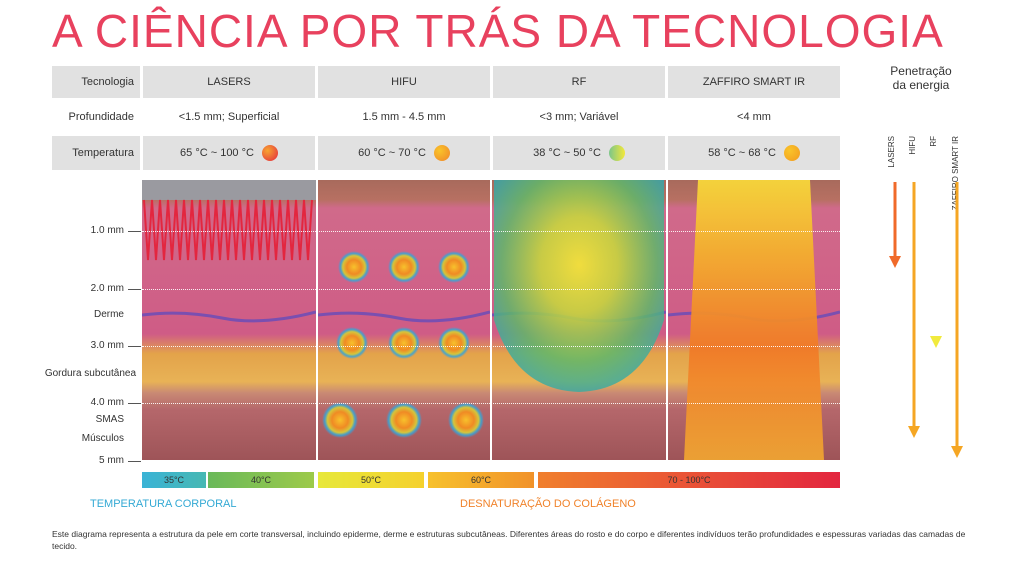 Image resolution: width=1024 pixels, height=562 pixels. Describe the element at coordinates (742, 153) in the screenshot. I see `temp-zaffiro-value: 58 °C ~ 68 °C` at that location.